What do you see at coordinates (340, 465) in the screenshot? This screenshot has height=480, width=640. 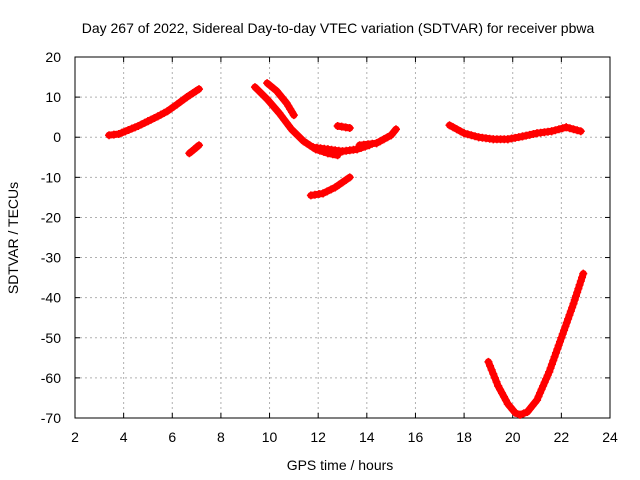 I see `x-axis-label: GPS time / hours` at bounding box center [340, 465].